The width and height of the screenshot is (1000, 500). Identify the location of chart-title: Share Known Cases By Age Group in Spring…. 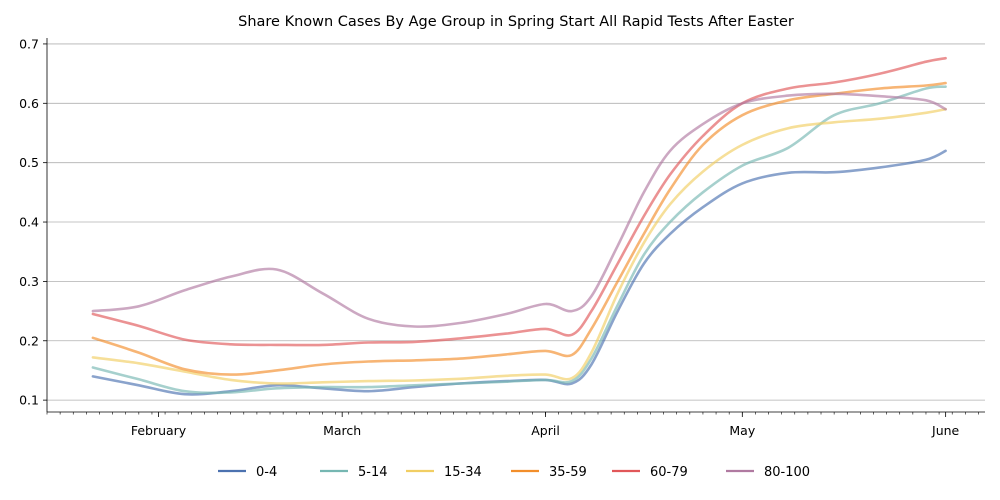
(516, 22).